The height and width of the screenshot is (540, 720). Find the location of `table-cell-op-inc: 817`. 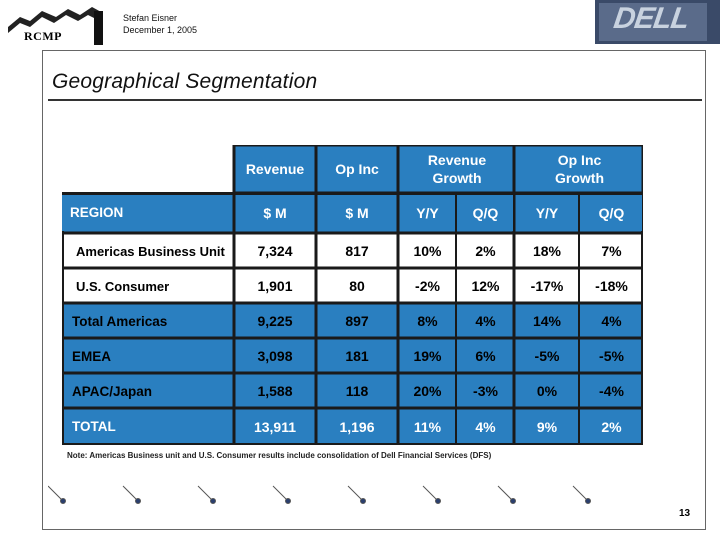

table-cell-op-inc: 817 is located at coordinates (357, 251).